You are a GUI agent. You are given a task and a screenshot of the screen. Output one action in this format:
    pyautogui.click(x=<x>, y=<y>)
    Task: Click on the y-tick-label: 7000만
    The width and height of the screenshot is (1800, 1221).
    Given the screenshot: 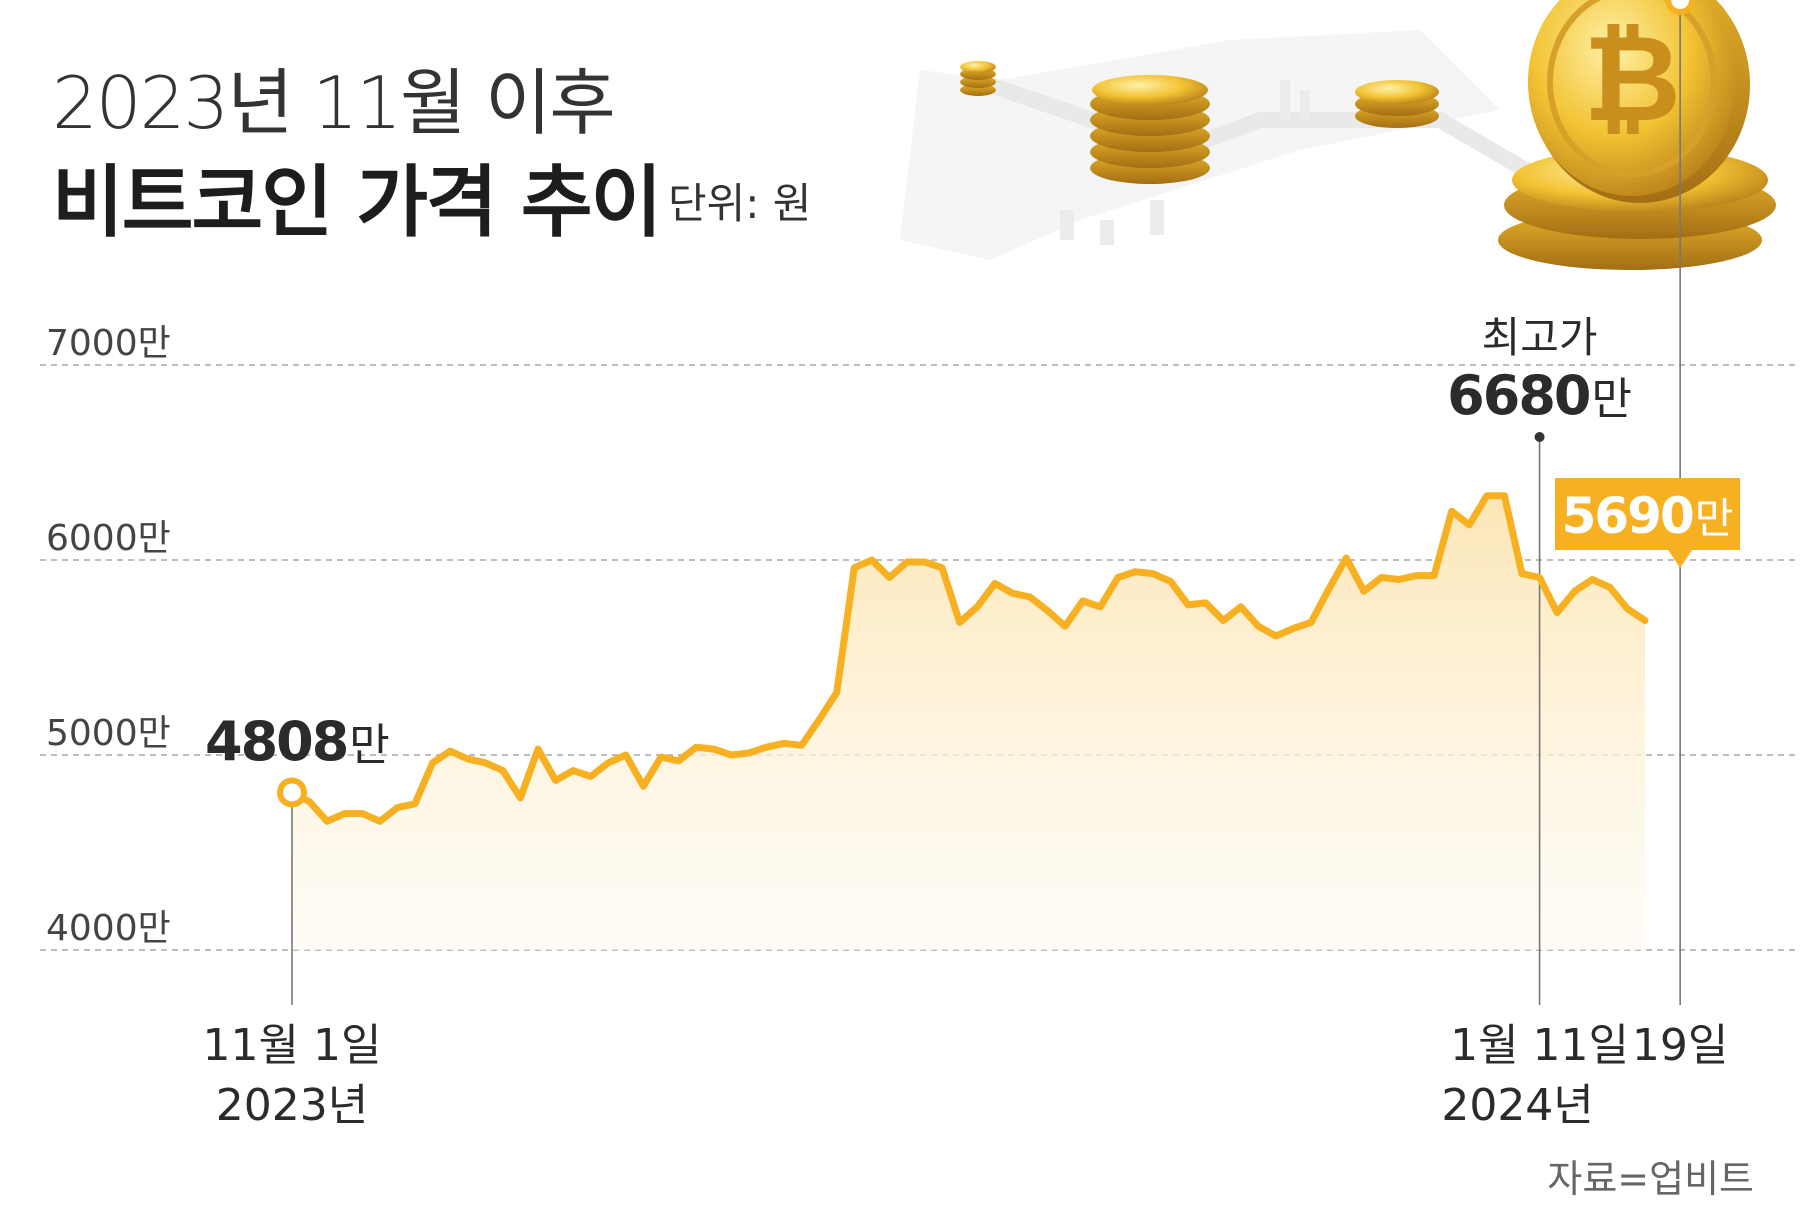 What is the action you would take?
    pyautogui.click(x=108, y=343)
    